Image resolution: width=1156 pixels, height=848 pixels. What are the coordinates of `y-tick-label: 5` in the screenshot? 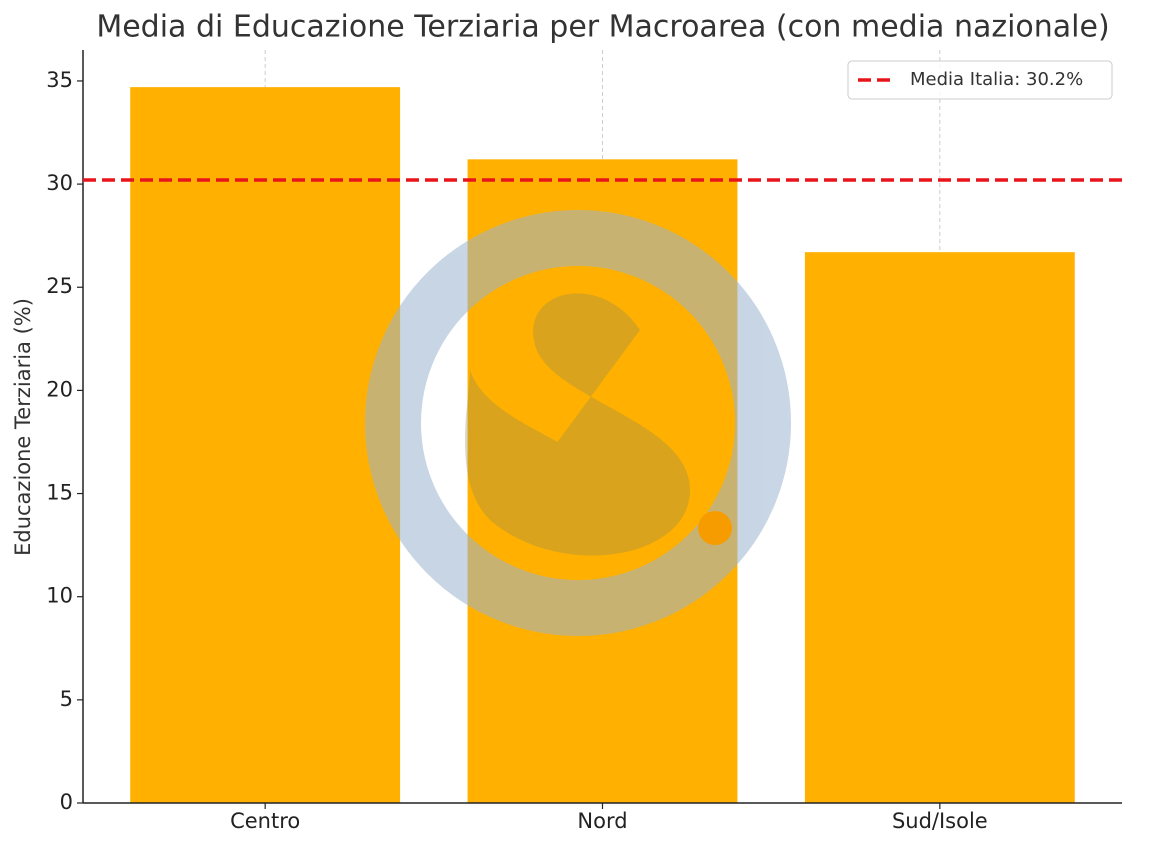 It's located at (66, 699).